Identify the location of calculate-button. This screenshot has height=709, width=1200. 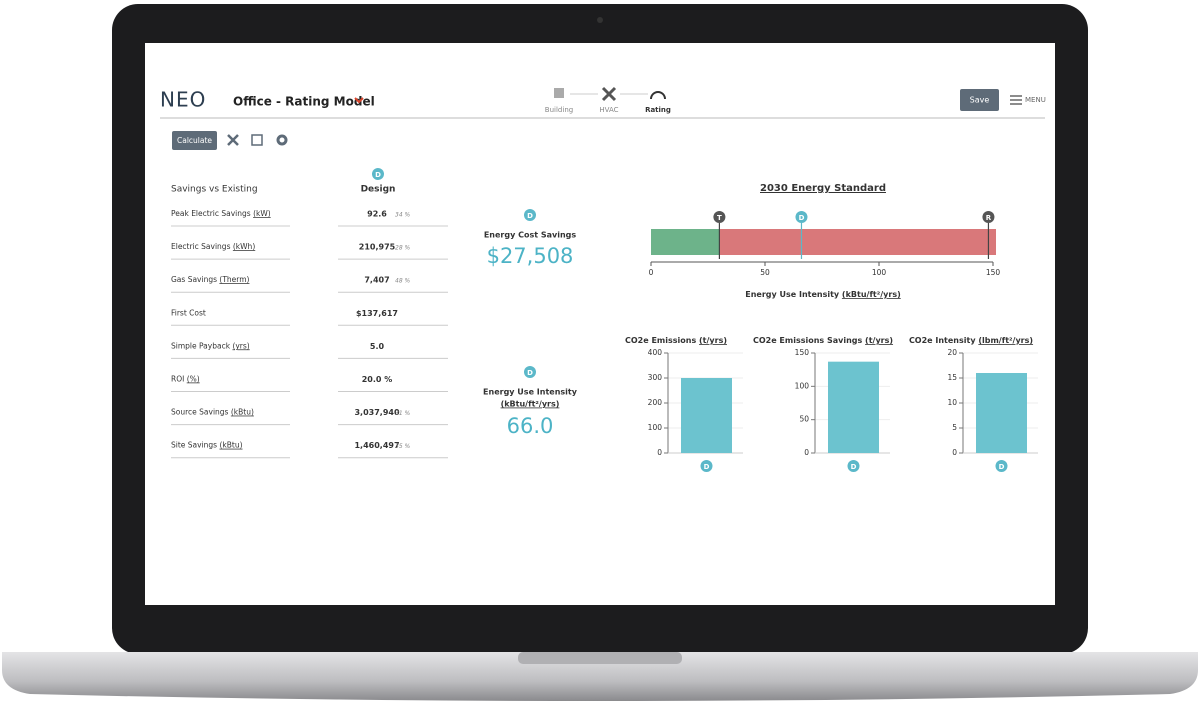
(194, 140).